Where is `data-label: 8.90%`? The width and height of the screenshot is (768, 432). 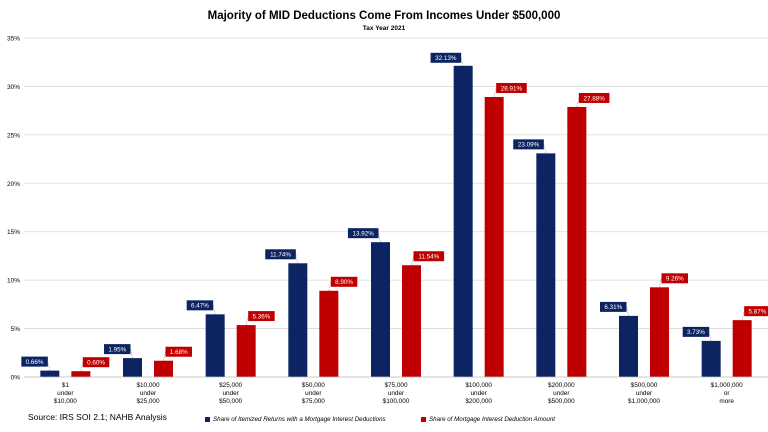 data-label: 8.90% is located at coordinates (344, 282).